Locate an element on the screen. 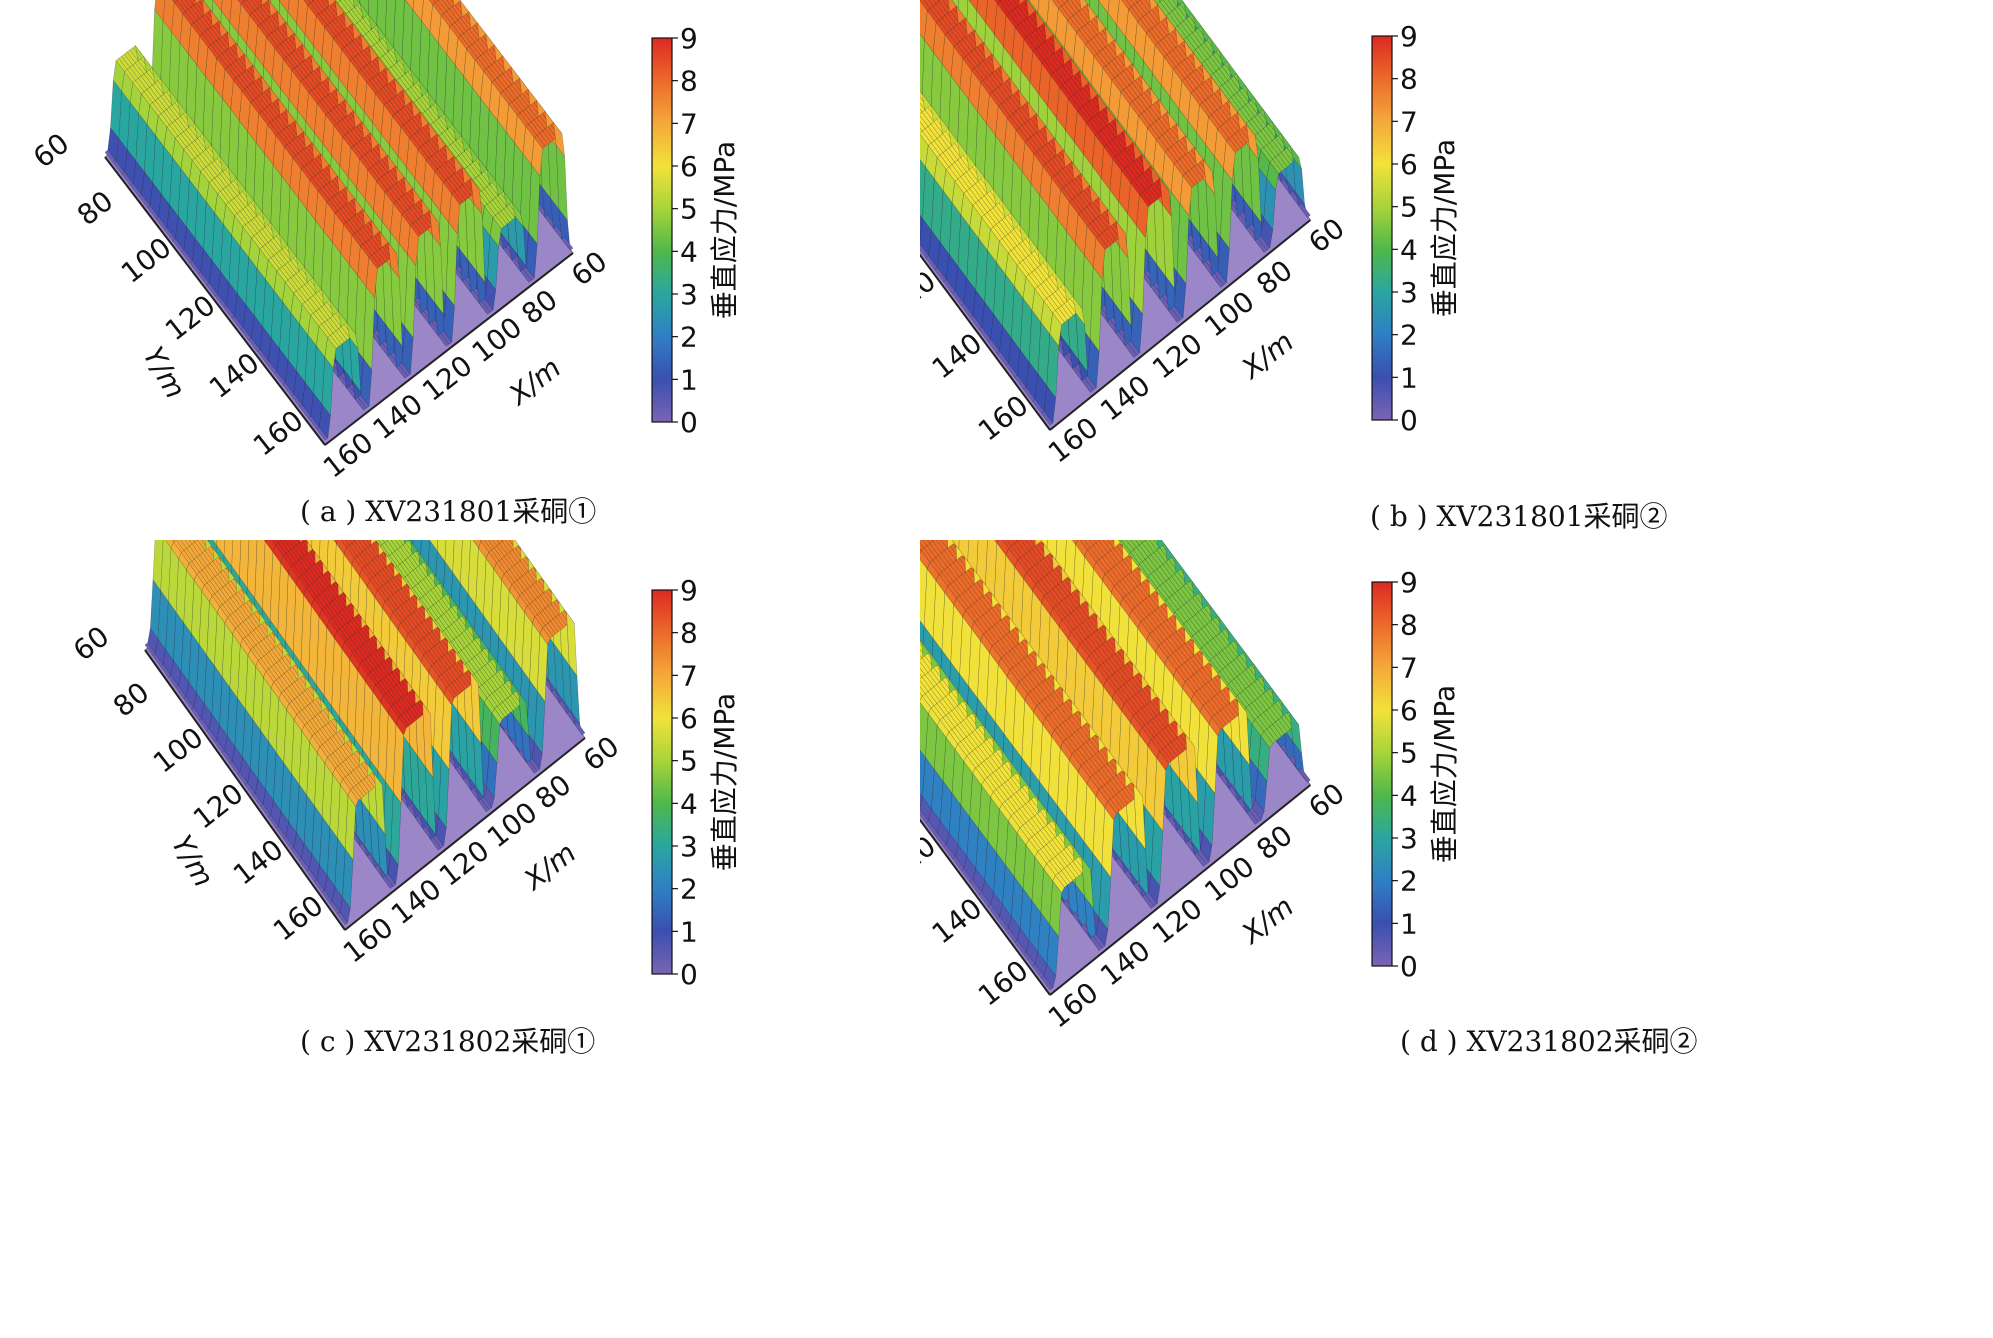 The width and height of the screenshot is (1993, 1338). caption-b: ( b ) XV231801采硐② is located at coordinates (1519, 516).